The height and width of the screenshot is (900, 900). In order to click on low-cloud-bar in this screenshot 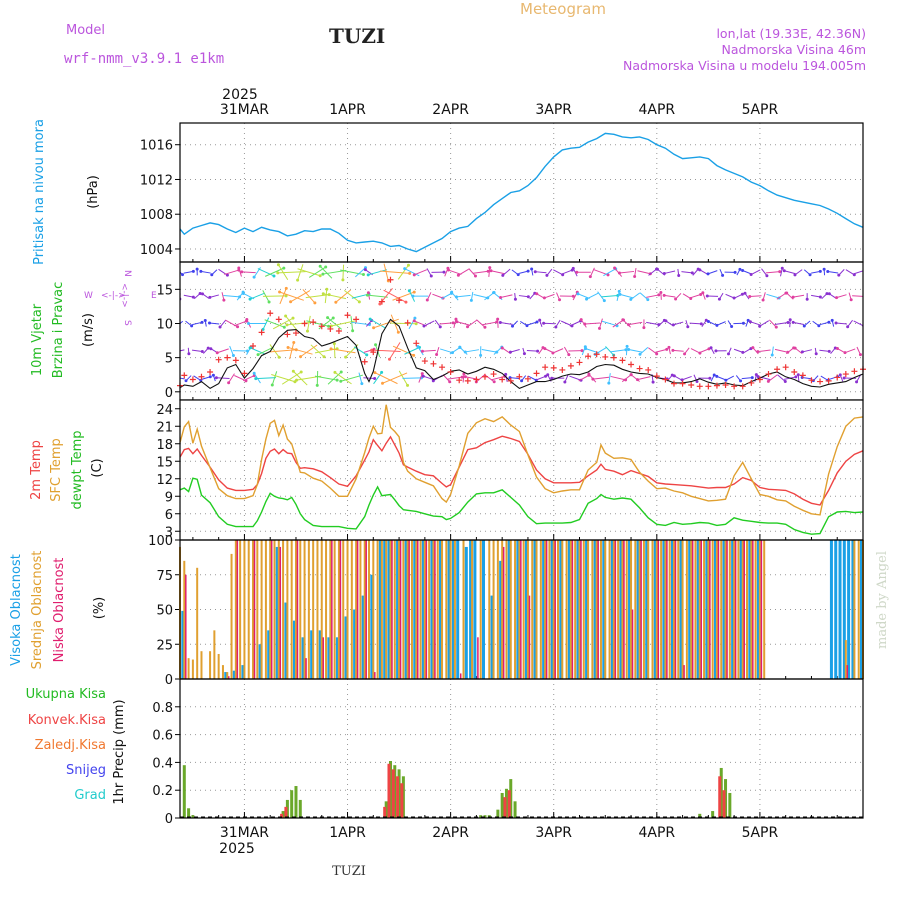, I will do `click(375, 675)`.